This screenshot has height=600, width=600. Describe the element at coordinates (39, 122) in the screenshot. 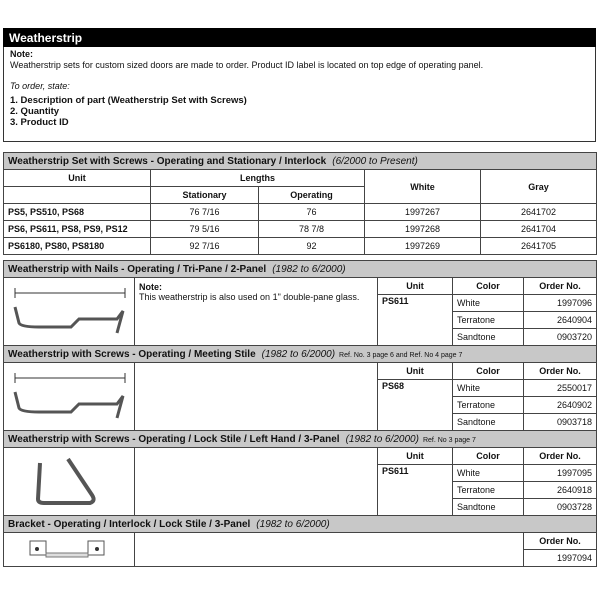

I see `order-item: 3. Product ID` at that location.